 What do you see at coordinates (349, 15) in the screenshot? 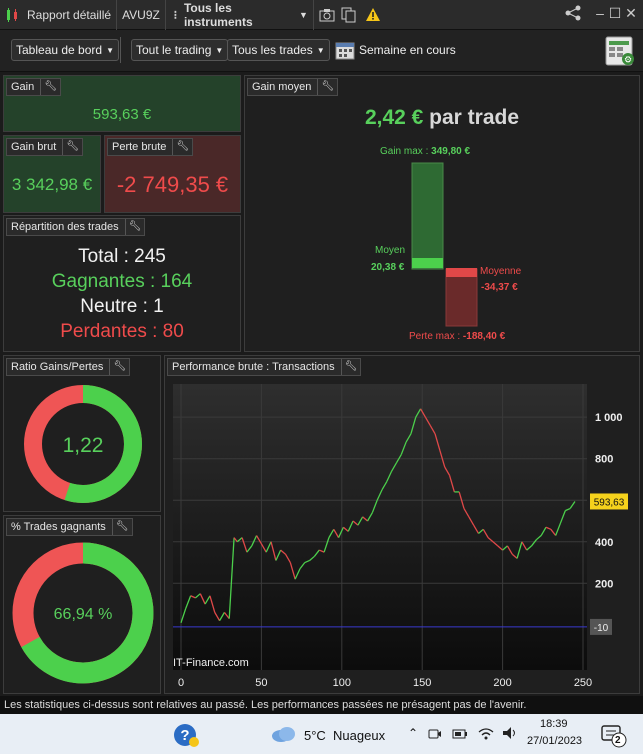
I see `copy-icon` at bounding box center [349, 15].